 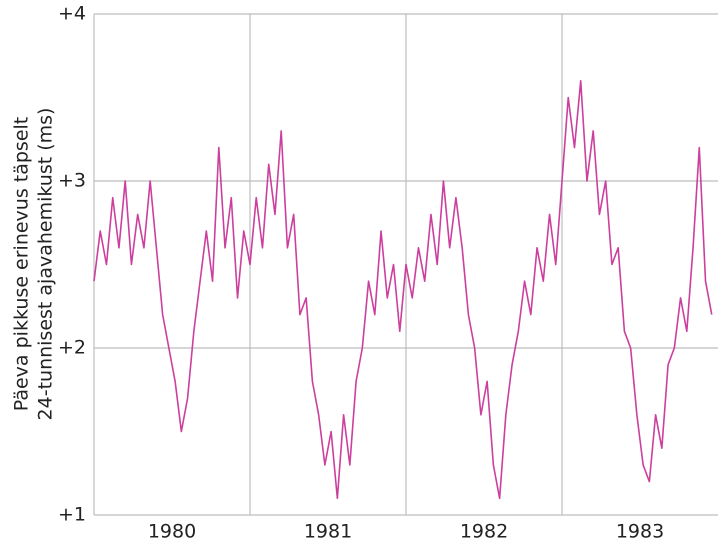 I want to click on y-axis-label: Päeva pikkuse erinevus täpselt, so click(x=22, y=264).